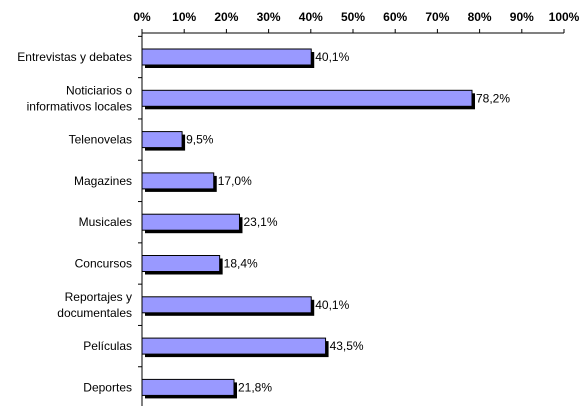 The height and width of the screenshot is (415, 586). Describe the element at coordinates (235, 181) in the screenshot. I see `data-label: 17,0%` at that location.